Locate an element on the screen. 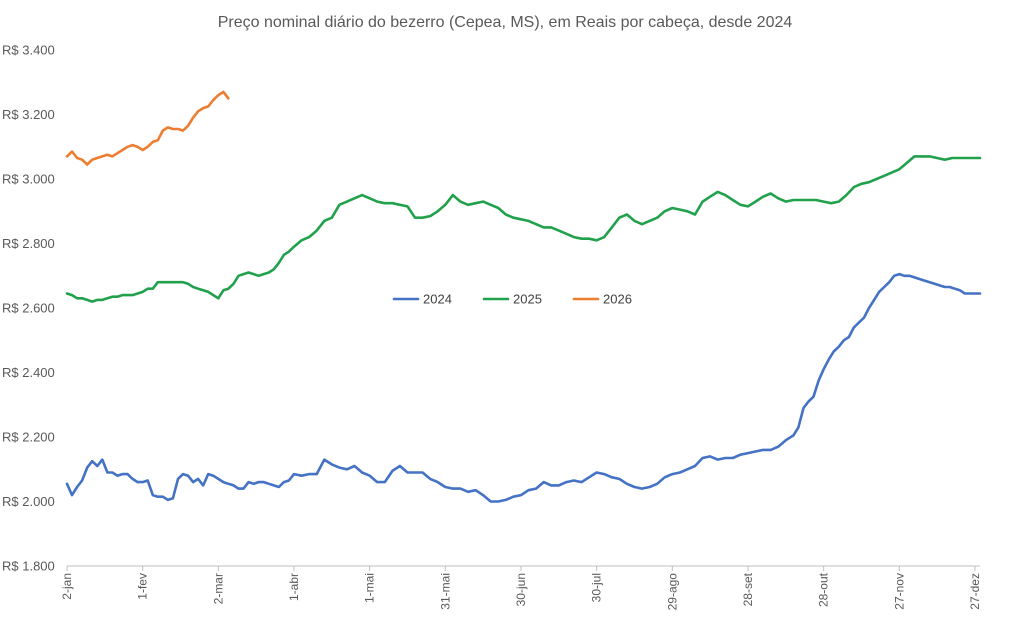 The image size is (1019, 634). x-tick-label: 28-out is located at coordinates (824, 589).